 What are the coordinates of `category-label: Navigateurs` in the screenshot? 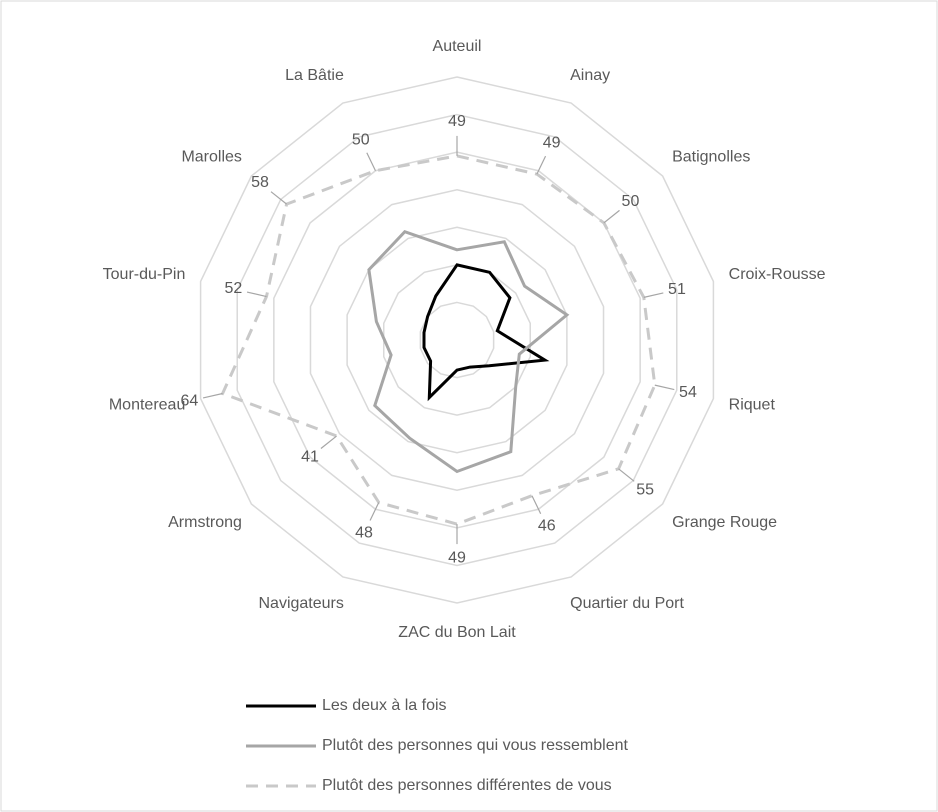 It's located at (300, 603).